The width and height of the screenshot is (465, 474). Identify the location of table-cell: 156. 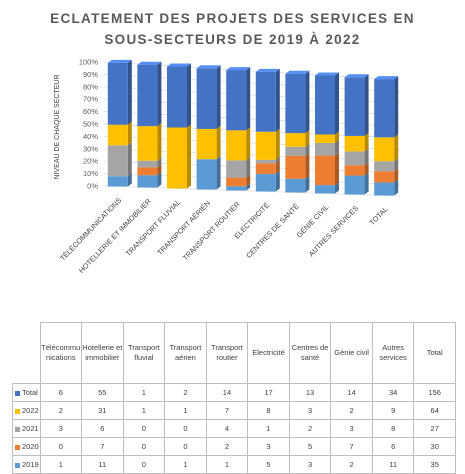
(434, 392).